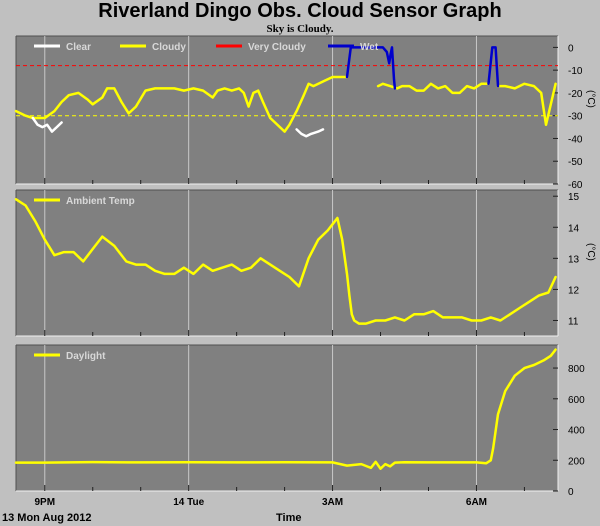 This screenshot has width=600, height=526. I want to click on sky-status: Sky is Cloudy., so click(300, 29).